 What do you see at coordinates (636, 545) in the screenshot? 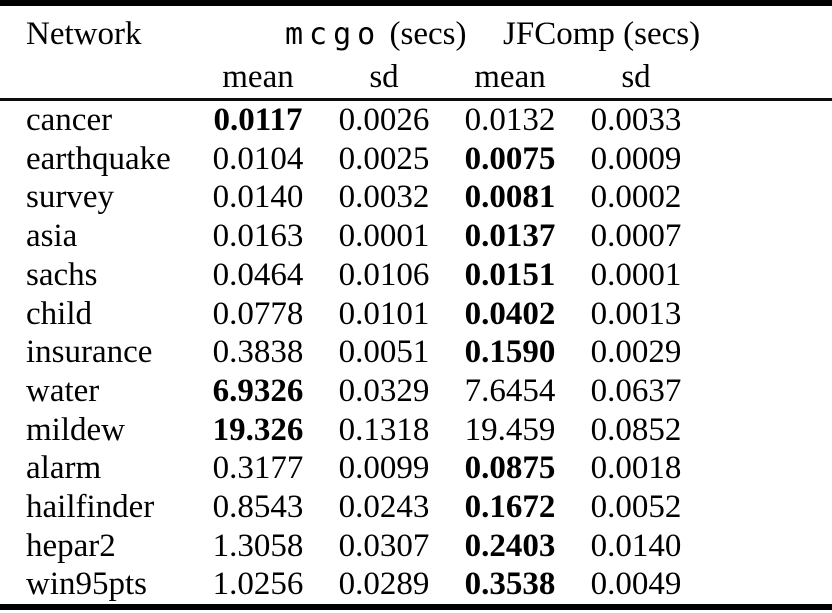
I see `jfcomp-sd-cell: 0.0140` at bounding box center [636, 545].